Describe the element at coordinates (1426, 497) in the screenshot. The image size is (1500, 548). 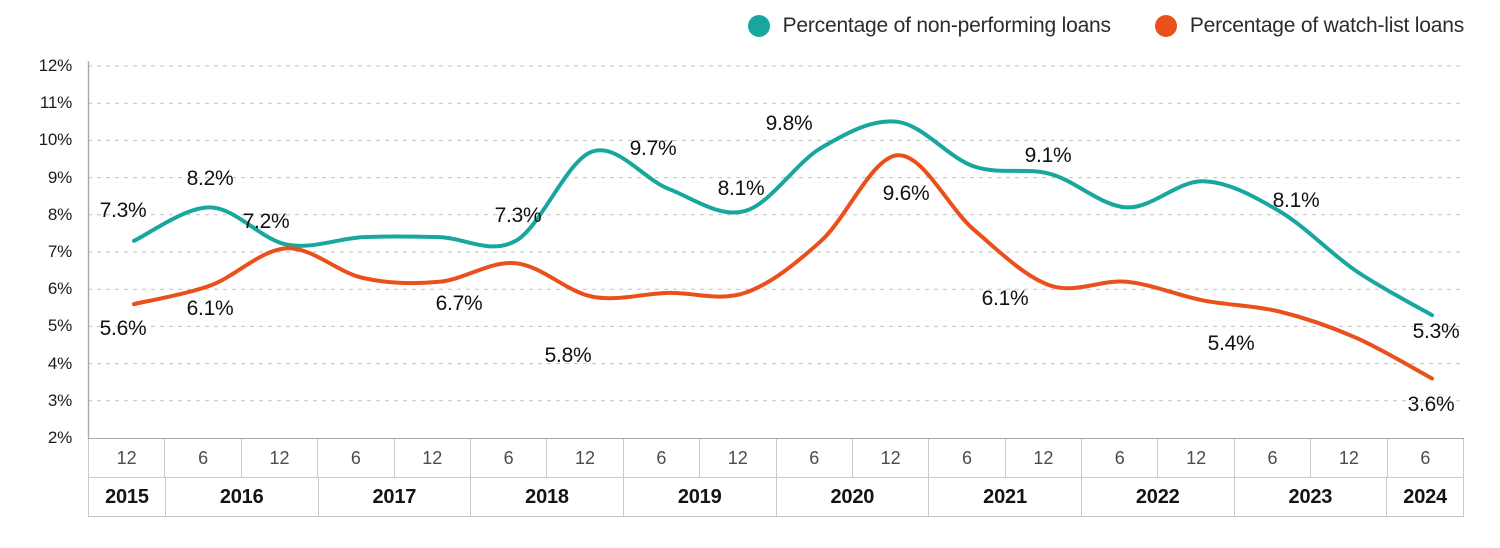
I see `year-cell-2024: 2024` at that location.